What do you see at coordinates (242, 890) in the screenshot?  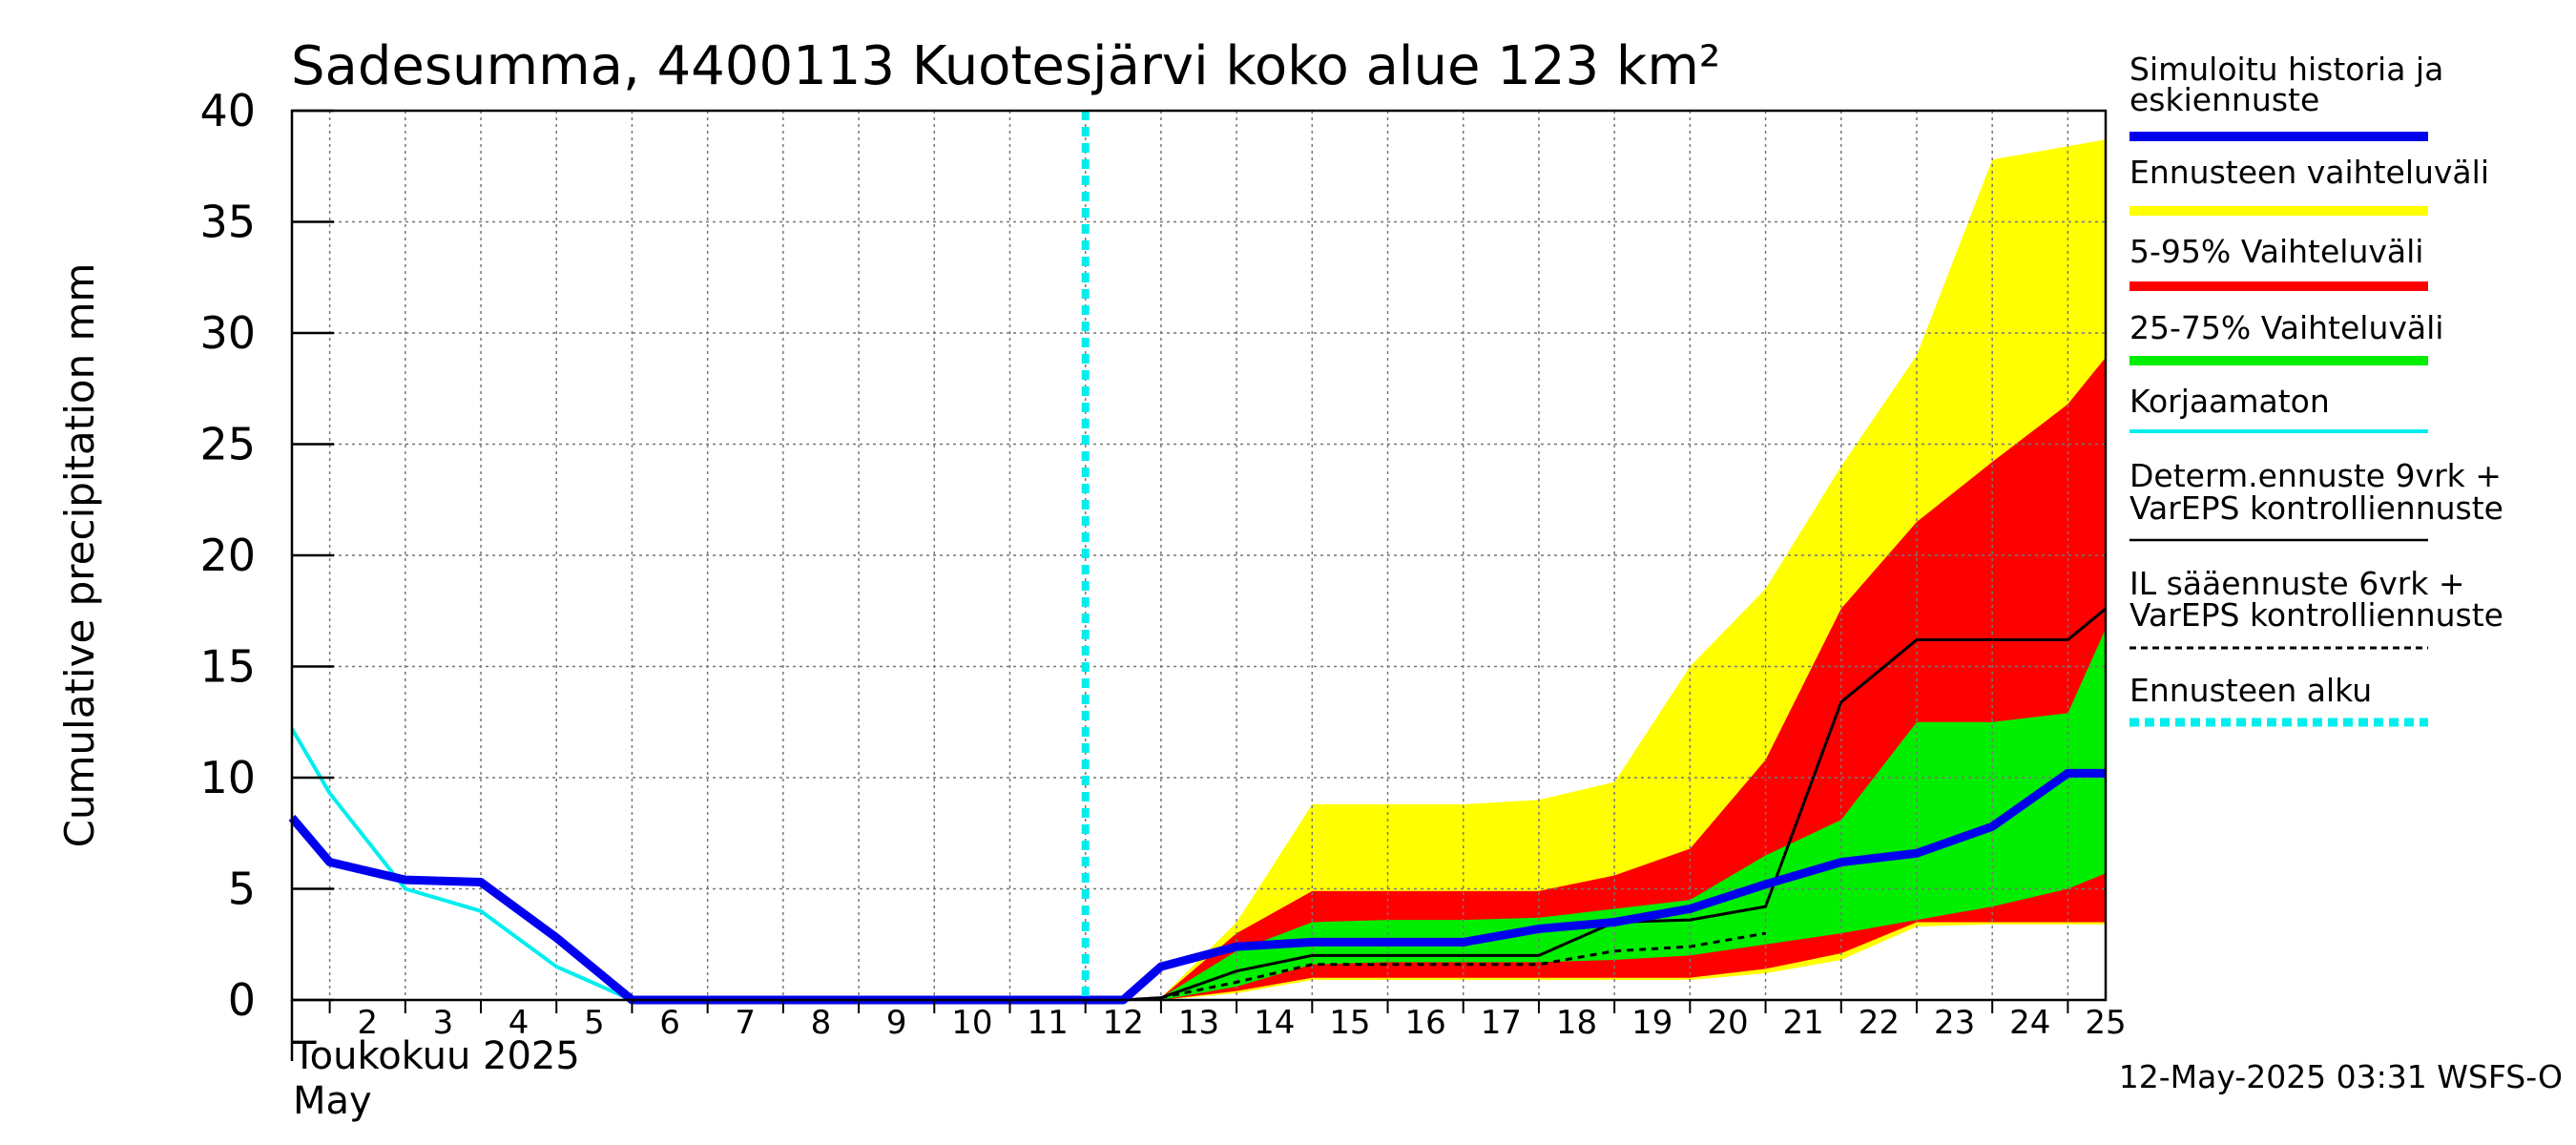 I see `y-tick-label: 5` at bounding box center [242, 890].